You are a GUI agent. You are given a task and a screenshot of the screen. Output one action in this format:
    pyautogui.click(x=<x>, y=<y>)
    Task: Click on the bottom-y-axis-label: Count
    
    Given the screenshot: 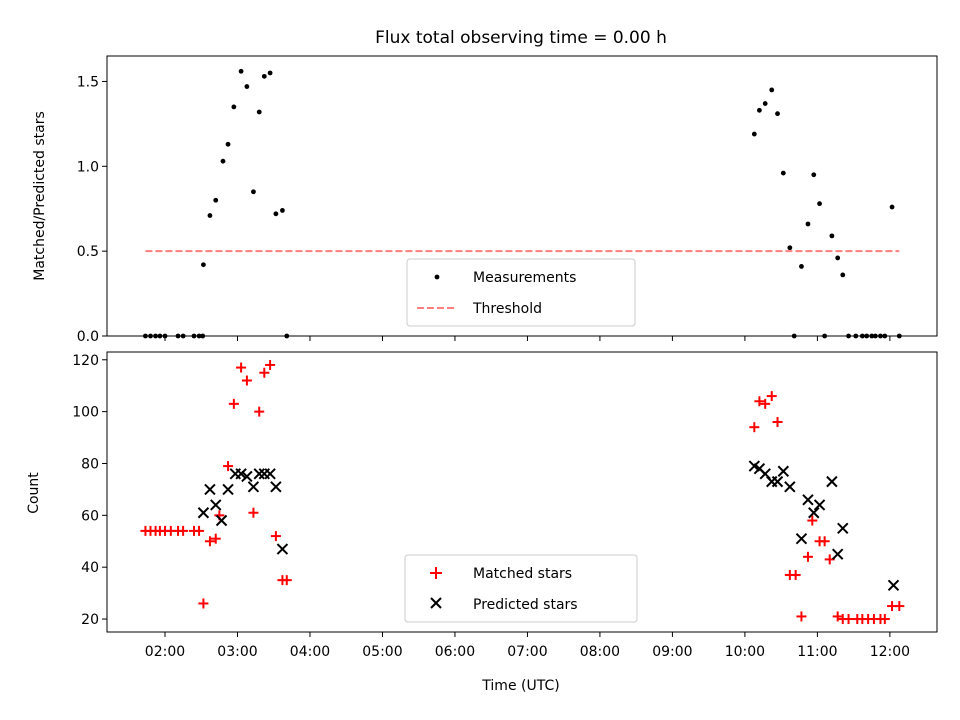 What is the action you would take?
    pyautogui.click(x=34, y=493)
    